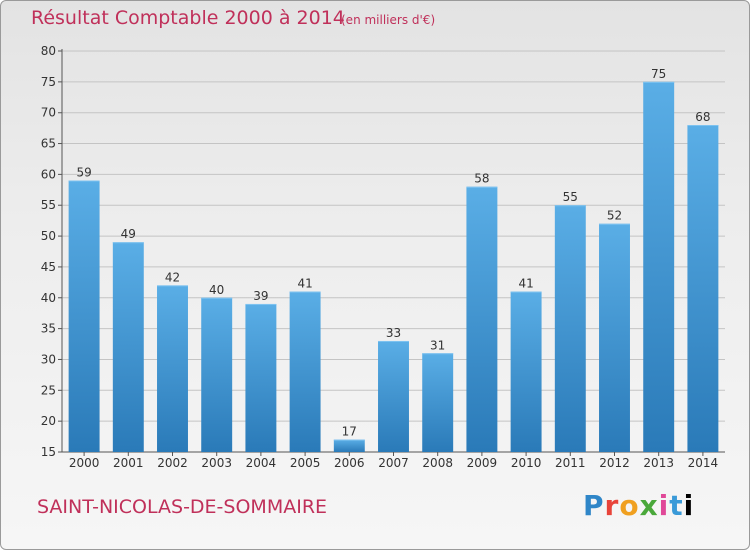  Describe the element at coordinates (570, 197) in the screenshot. I see `data-label-2011: 55` at that location.